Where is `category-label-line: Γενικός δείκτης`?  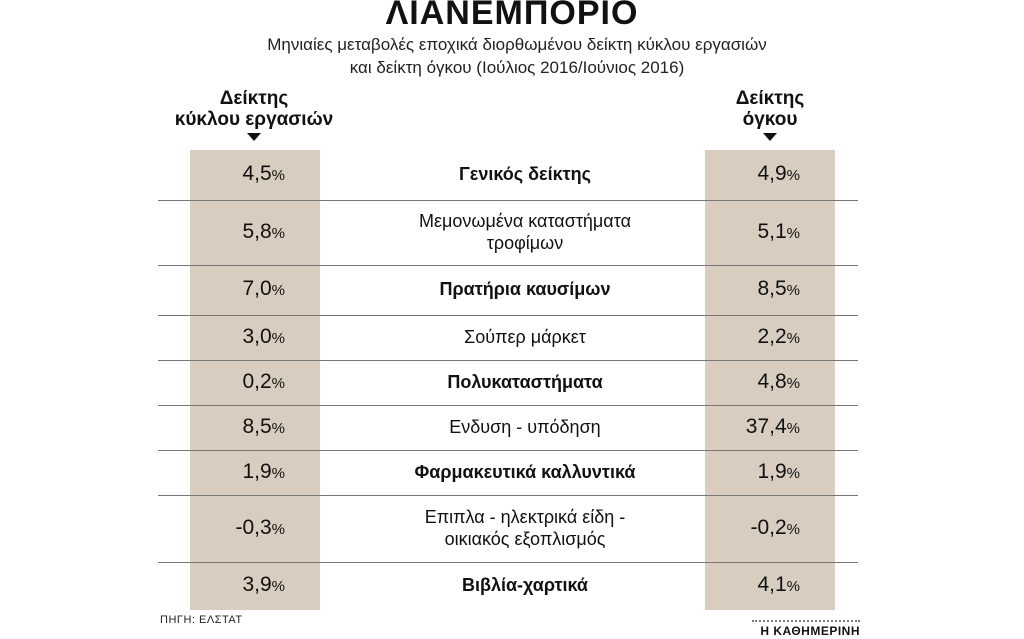 category-label-line: Γενικός δείκτης is located at coordinates (525, 174).